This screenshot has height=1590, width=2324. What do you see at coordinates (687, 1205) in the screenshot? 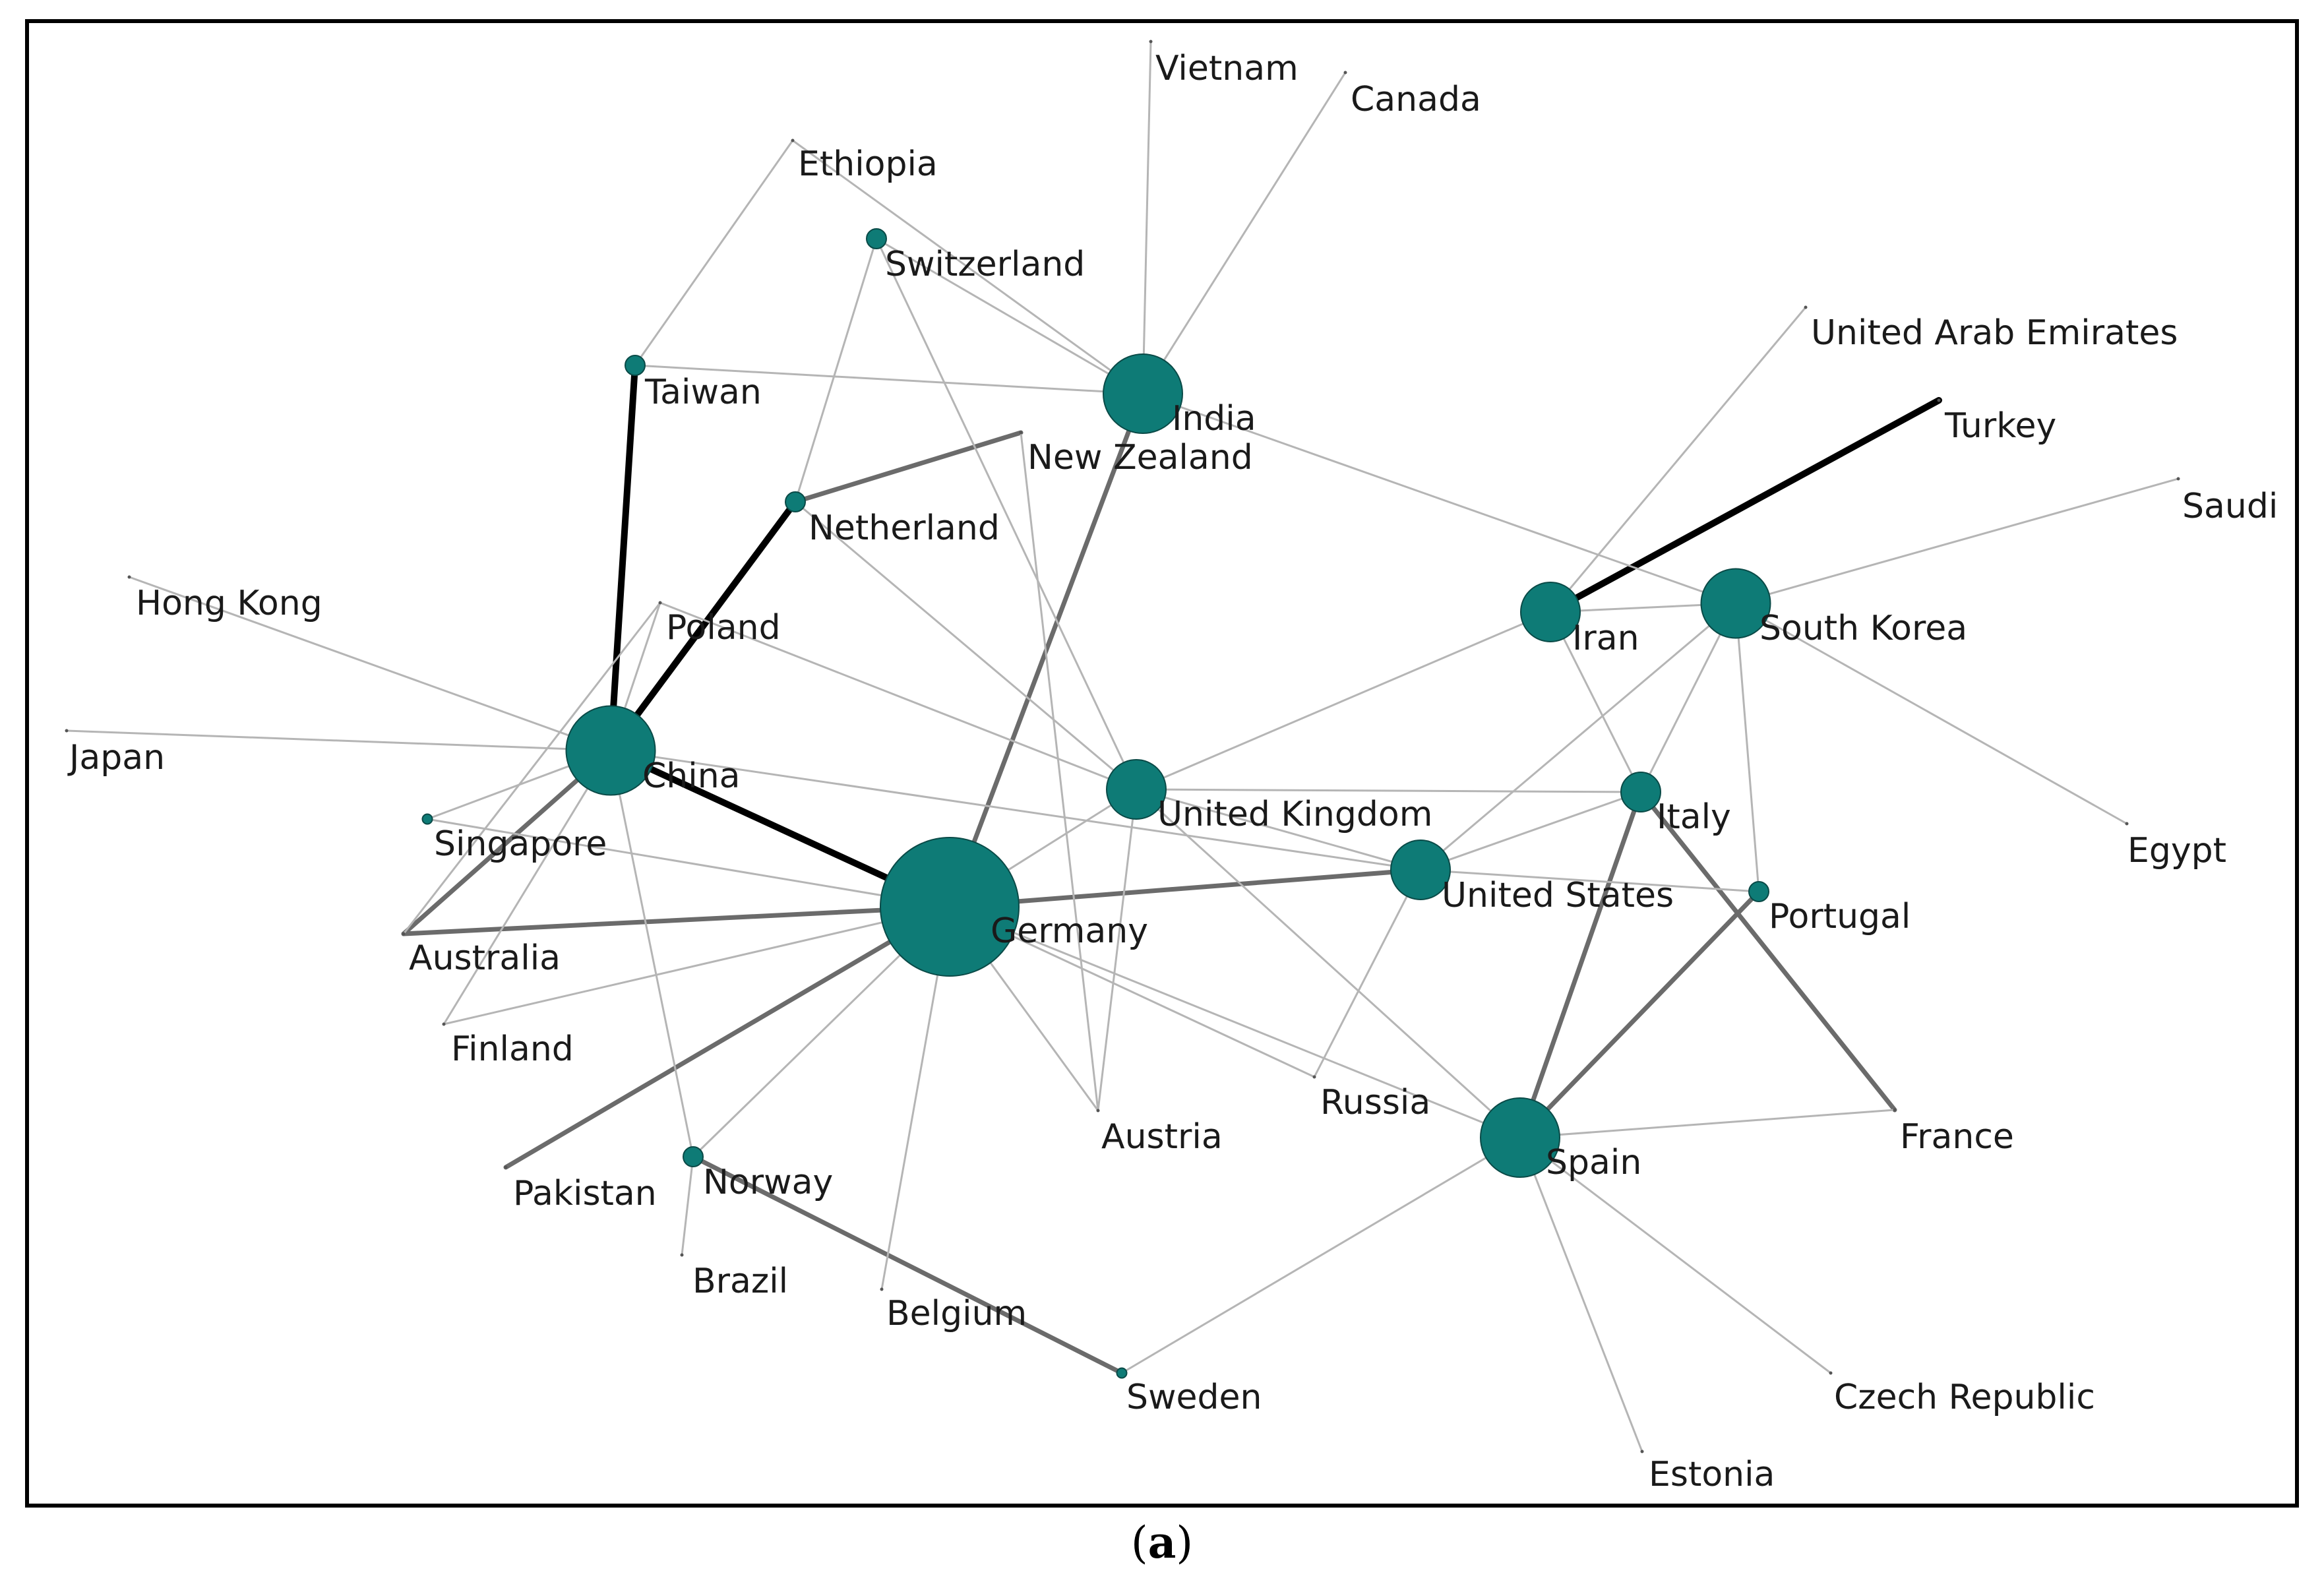
I see `edge-norway-brazil` at bounding box center [687, 1205].